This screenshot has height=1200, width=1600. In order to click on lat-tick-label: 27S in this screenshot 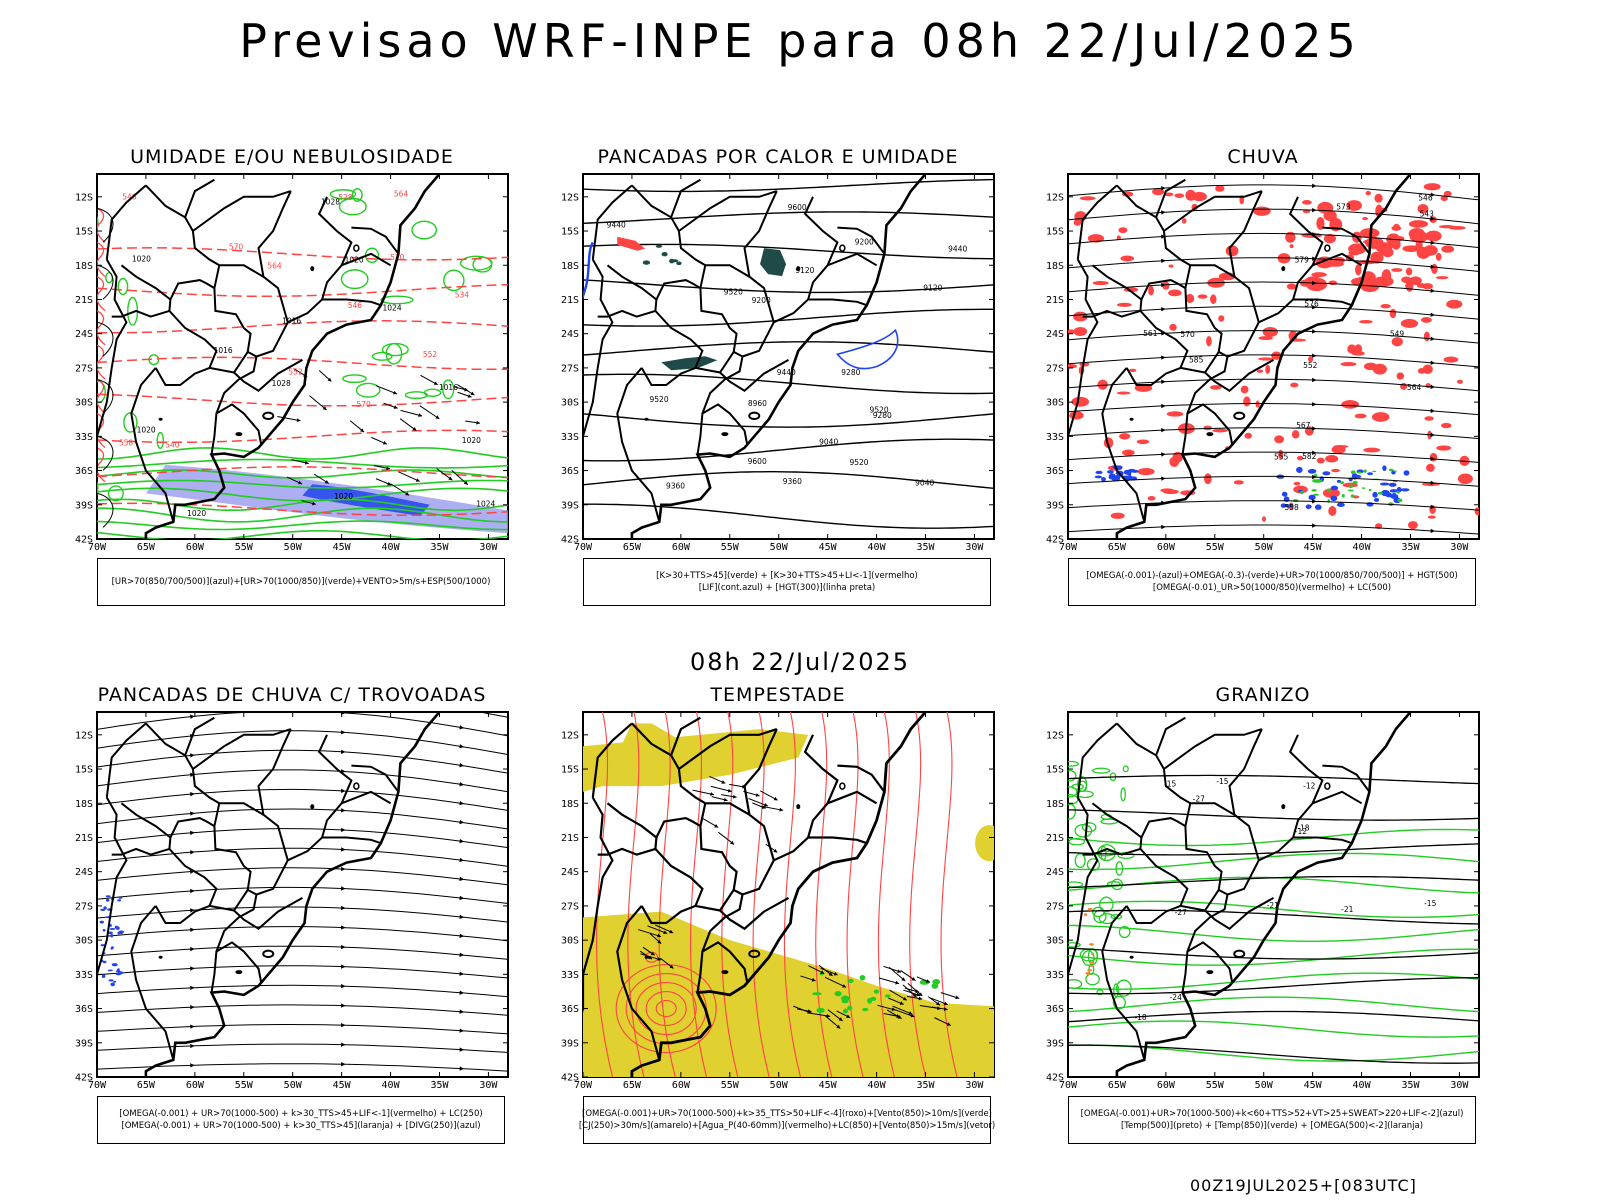, I will do `click(570, 906)`.